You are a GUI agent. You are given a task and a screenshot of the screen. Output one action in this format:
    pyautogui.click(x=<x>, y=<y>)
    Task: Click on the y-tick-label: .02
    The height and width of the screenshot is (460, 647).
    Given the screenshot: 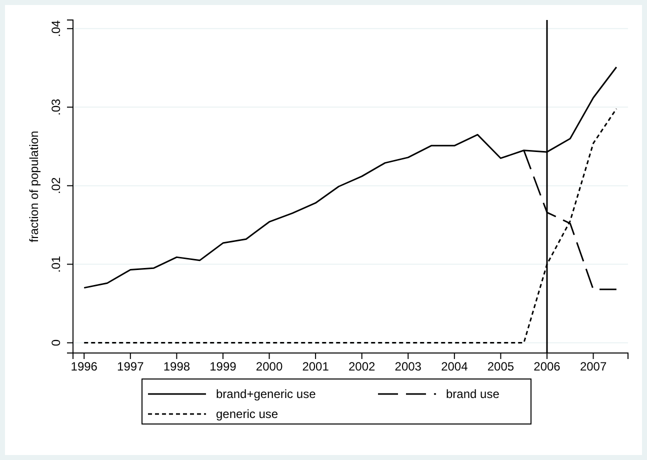 What is the action you would take?
    pyautogui.click(x=55, y=185)
    